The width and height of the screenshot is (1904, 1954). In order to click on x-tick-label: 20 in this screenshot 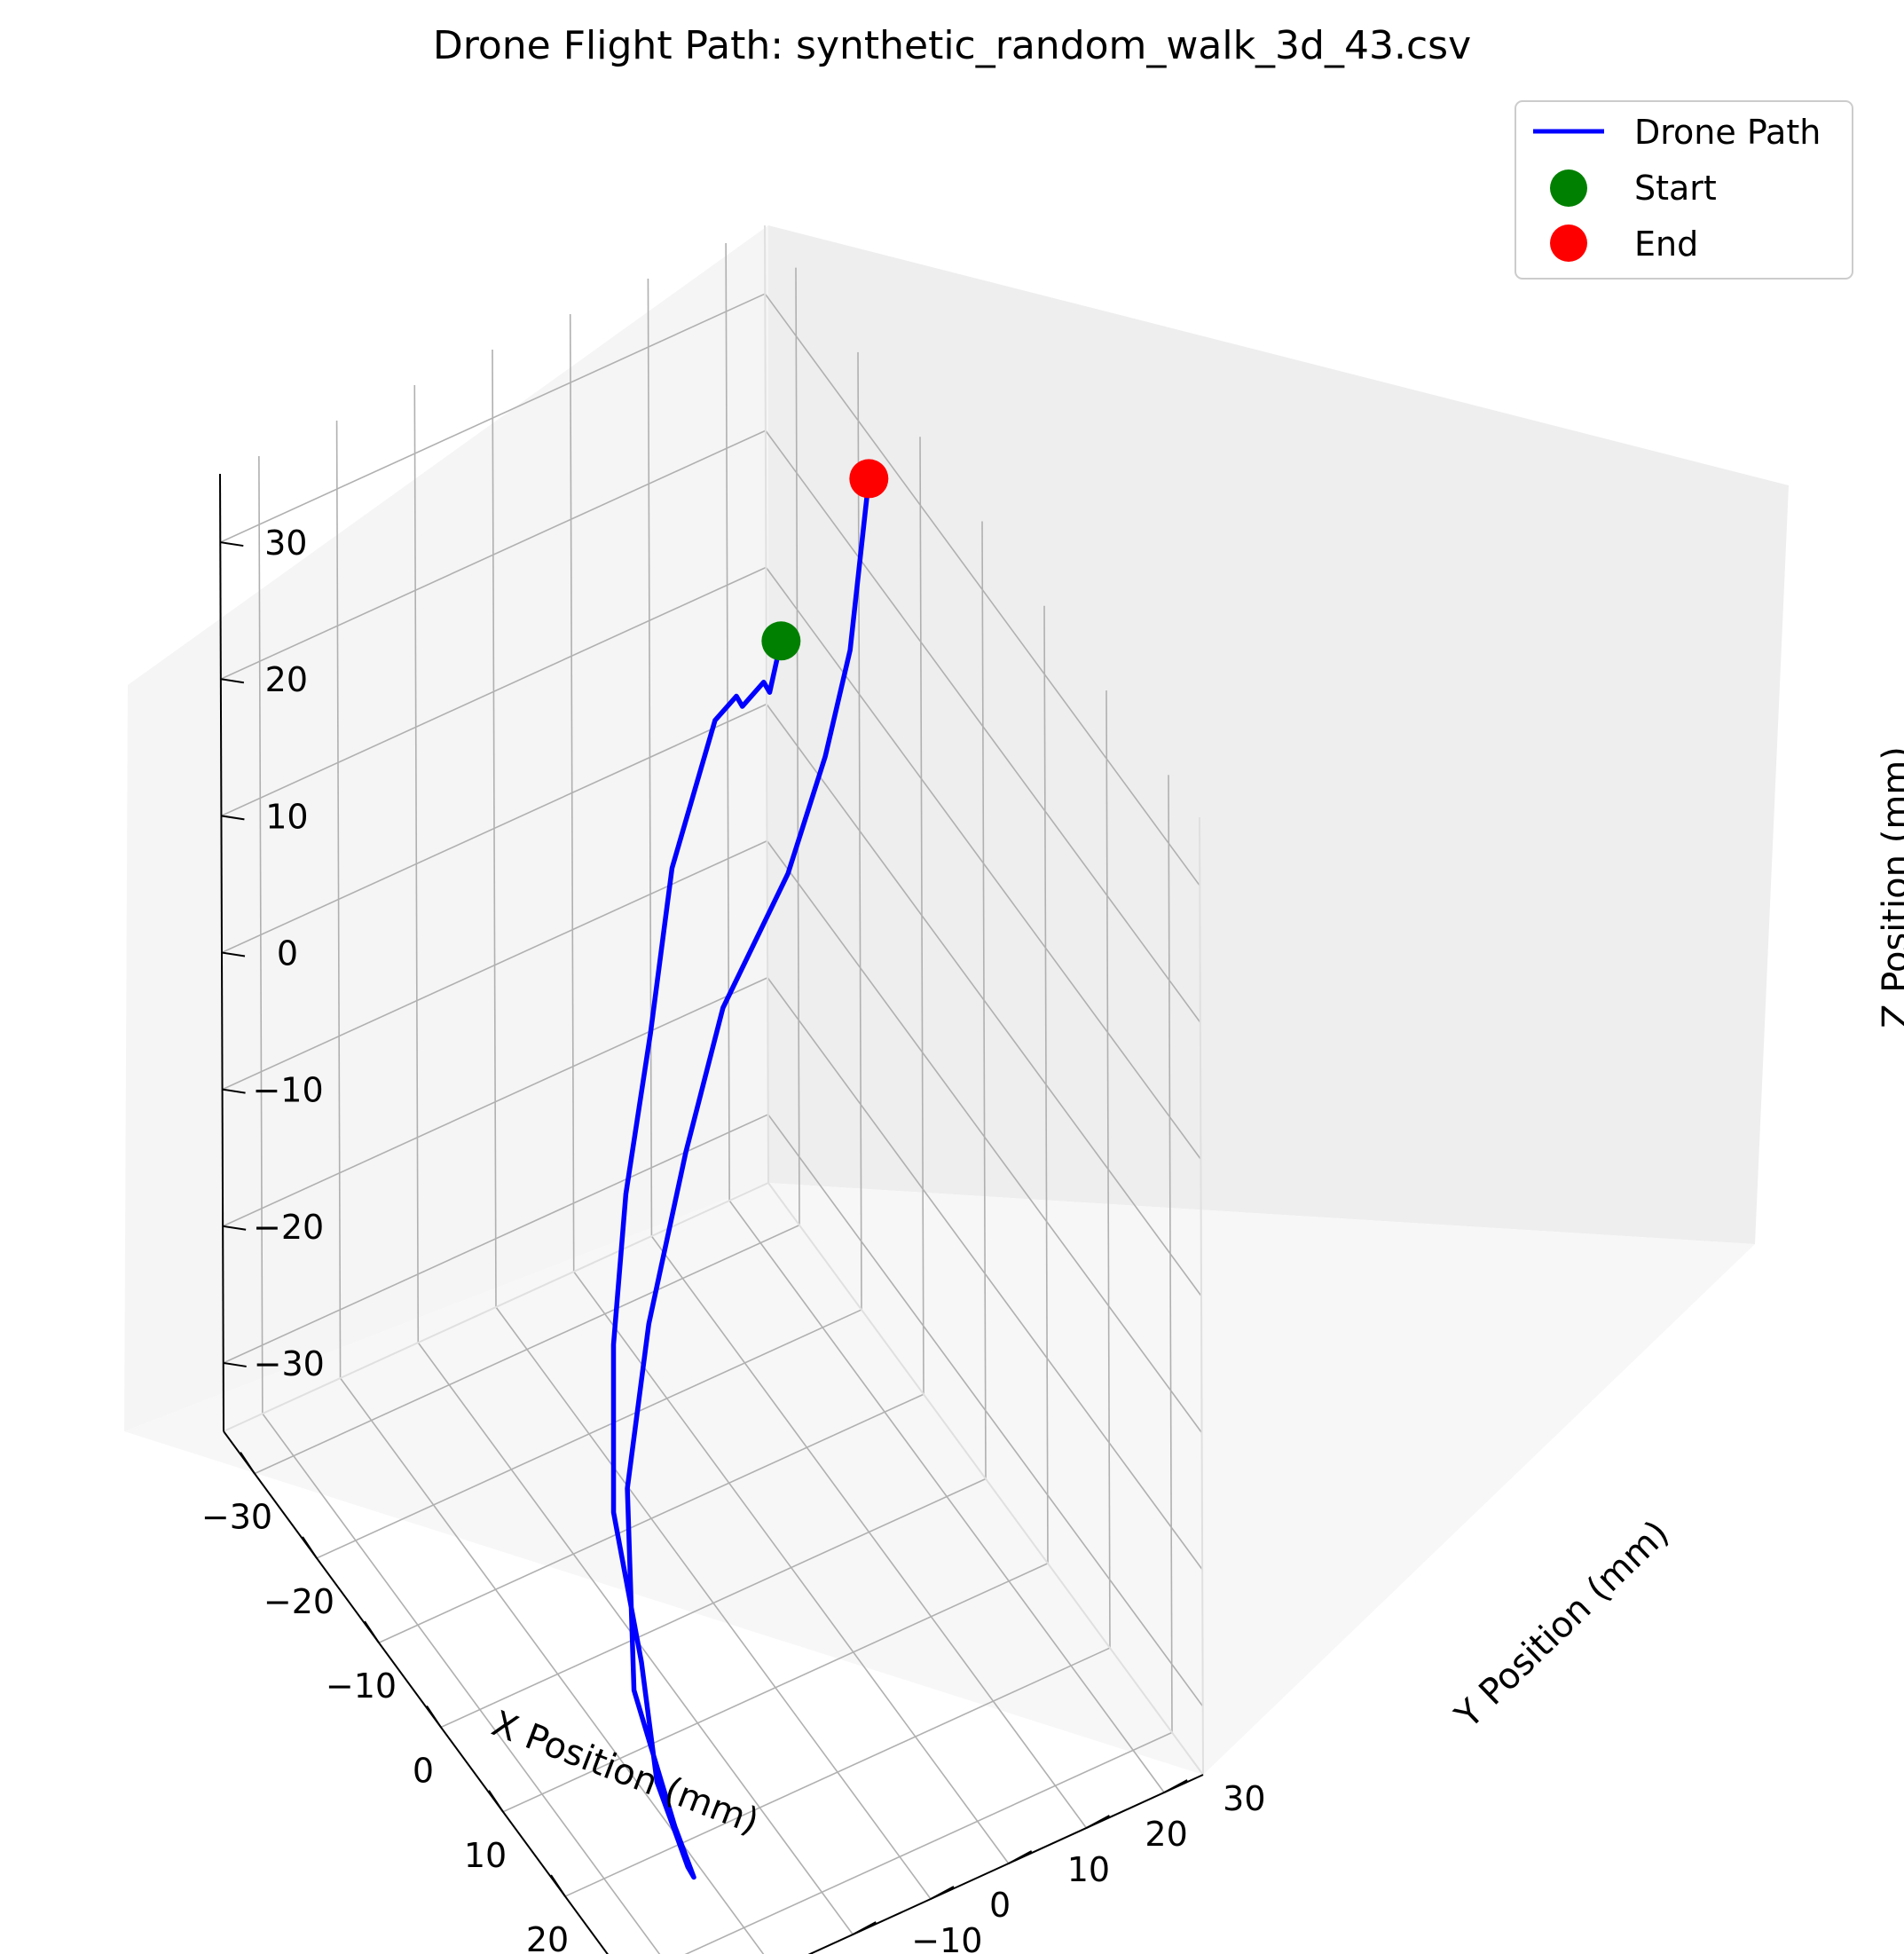, I will do `click(547, 1937)`.